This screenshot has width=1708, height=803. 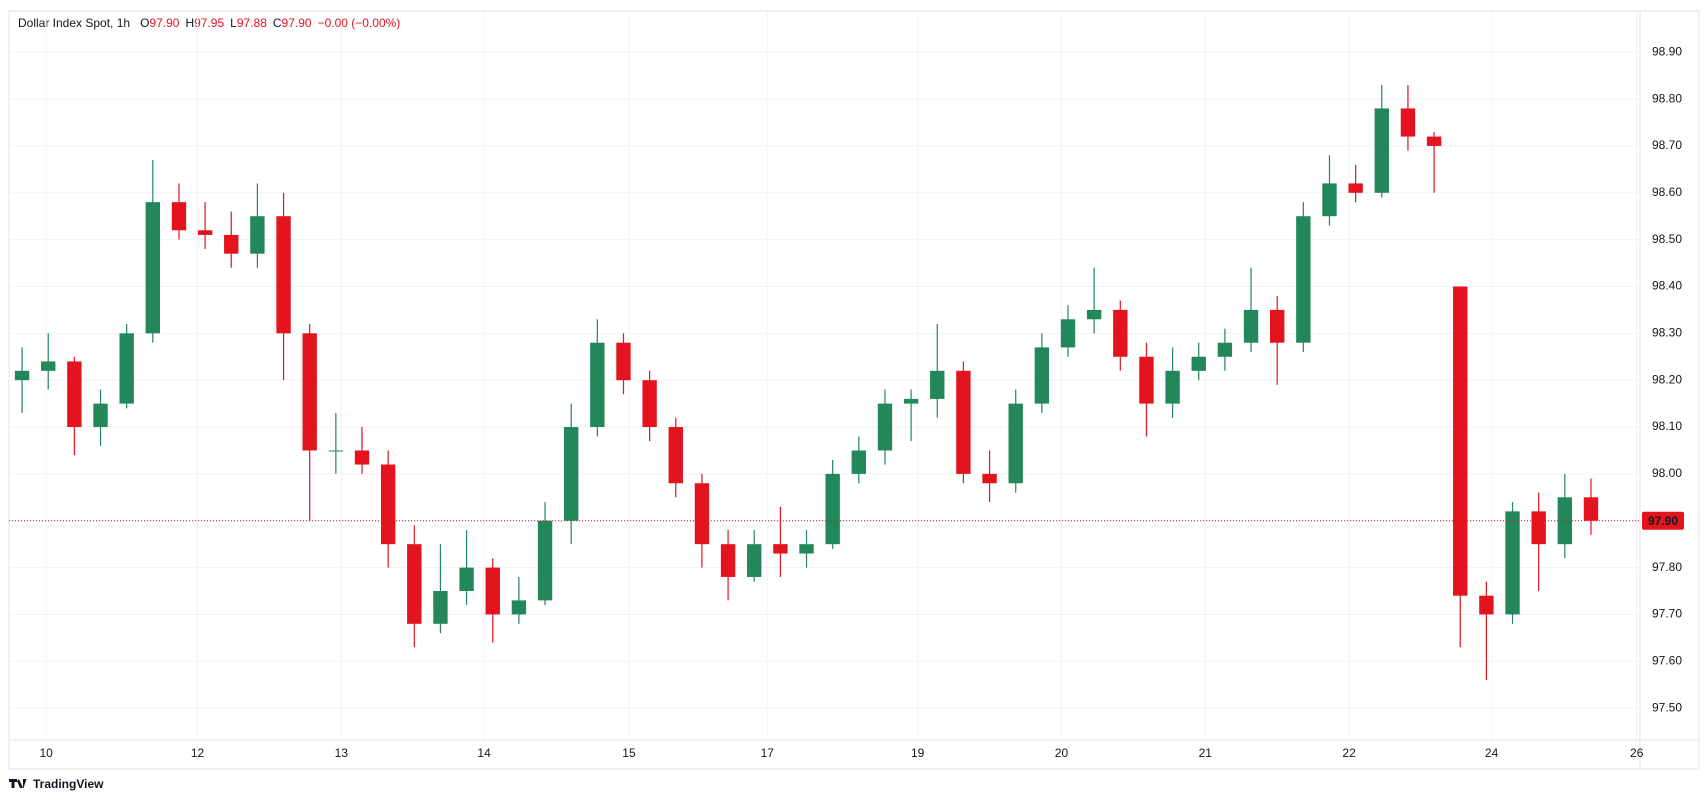 What do you see at coordinates (68, 784) in the screenshot?
I see `brand: TradingView` at bounding box center [68, 784].